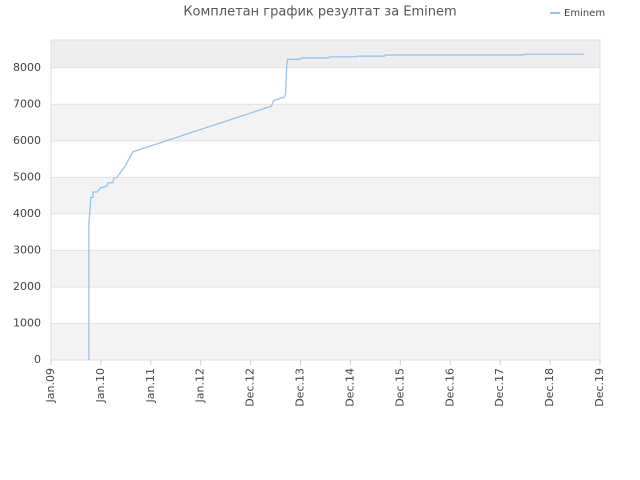  Describe the element at coordinates (549, 387) in the screenshot. I see `x-tick-label: Dec.18` at that location.